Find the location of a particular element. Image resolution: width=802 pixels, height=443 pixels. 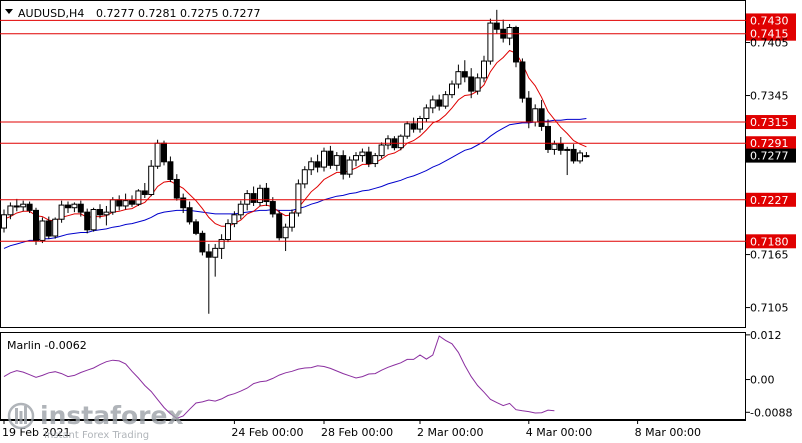

level-tag is located at coordinates (771, 143).